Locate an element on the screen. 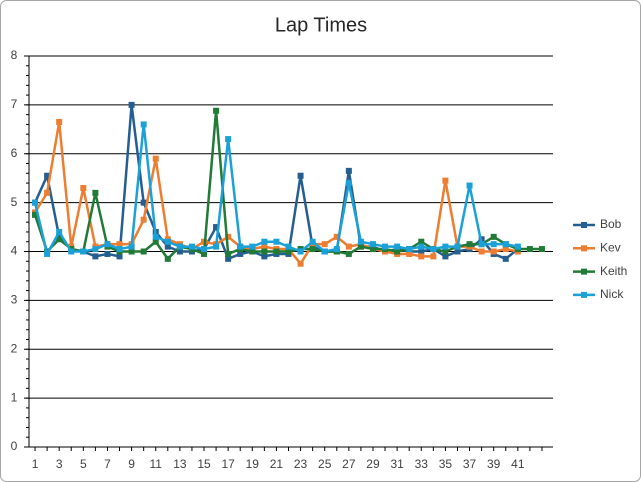 This screenshot has width=641, height=482. x-tick-label: 7 is located at coordinates (107, 464).